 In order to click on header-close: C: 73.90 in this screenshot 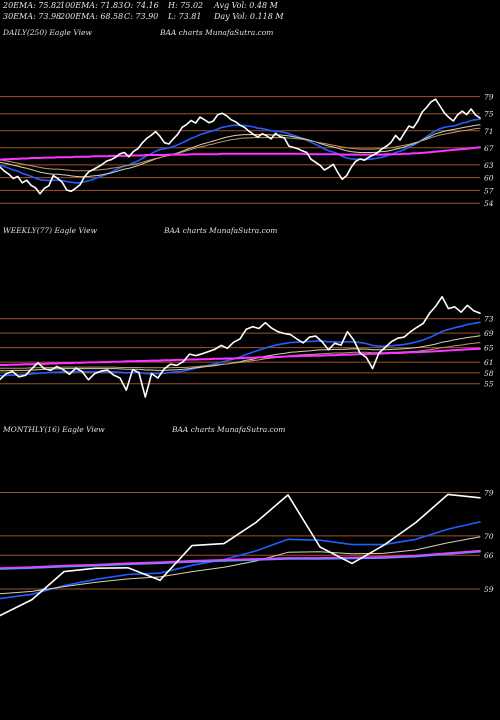, I will do `click(141, 16)`.